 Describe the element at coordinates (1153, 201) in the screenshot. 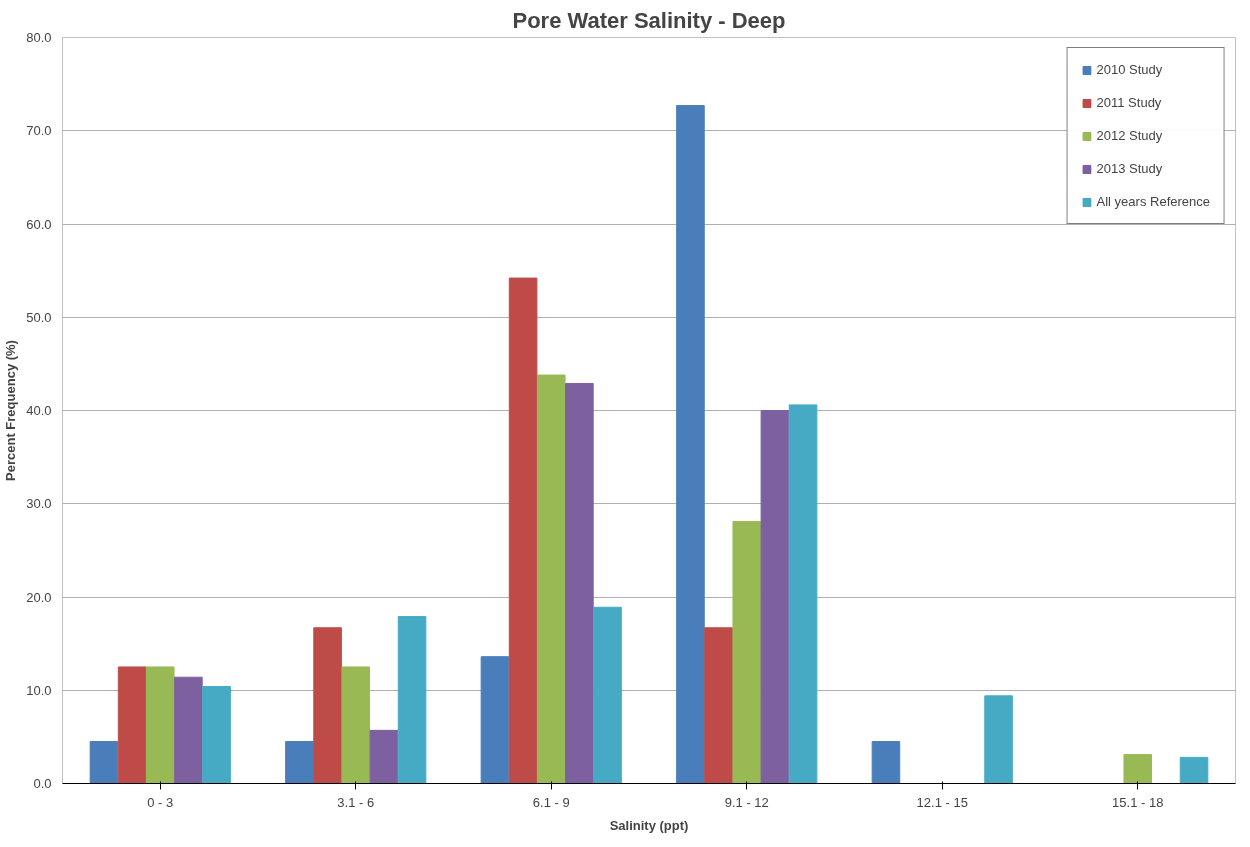

I see `legend-label: All years Reference` at that location.